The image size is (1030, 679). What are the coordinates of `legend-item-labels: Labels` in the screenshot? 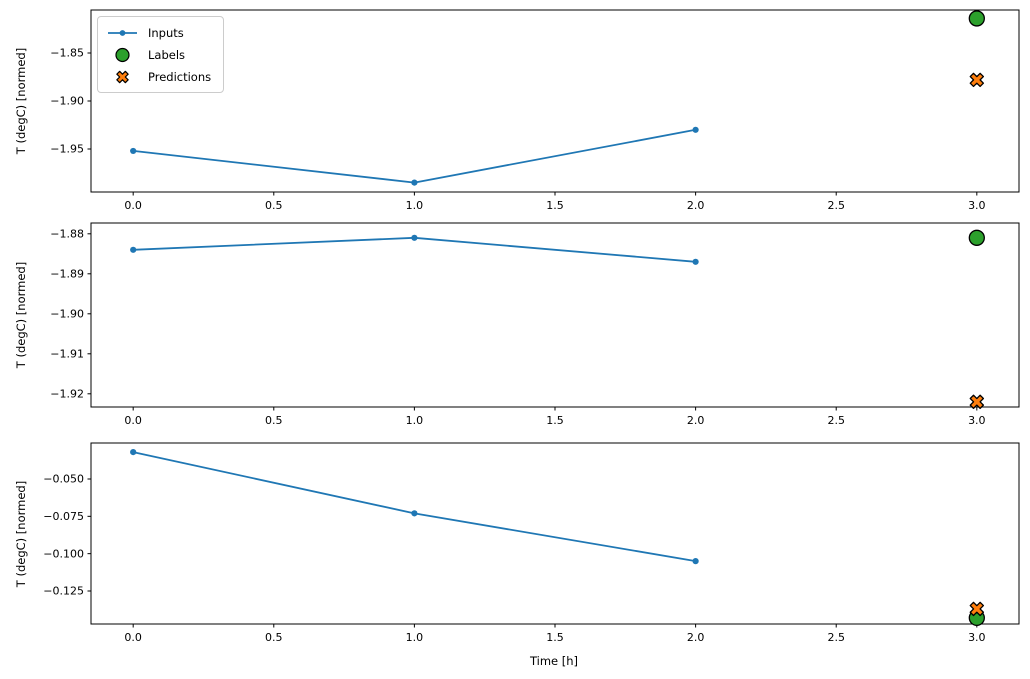 It's located at (159, 54).